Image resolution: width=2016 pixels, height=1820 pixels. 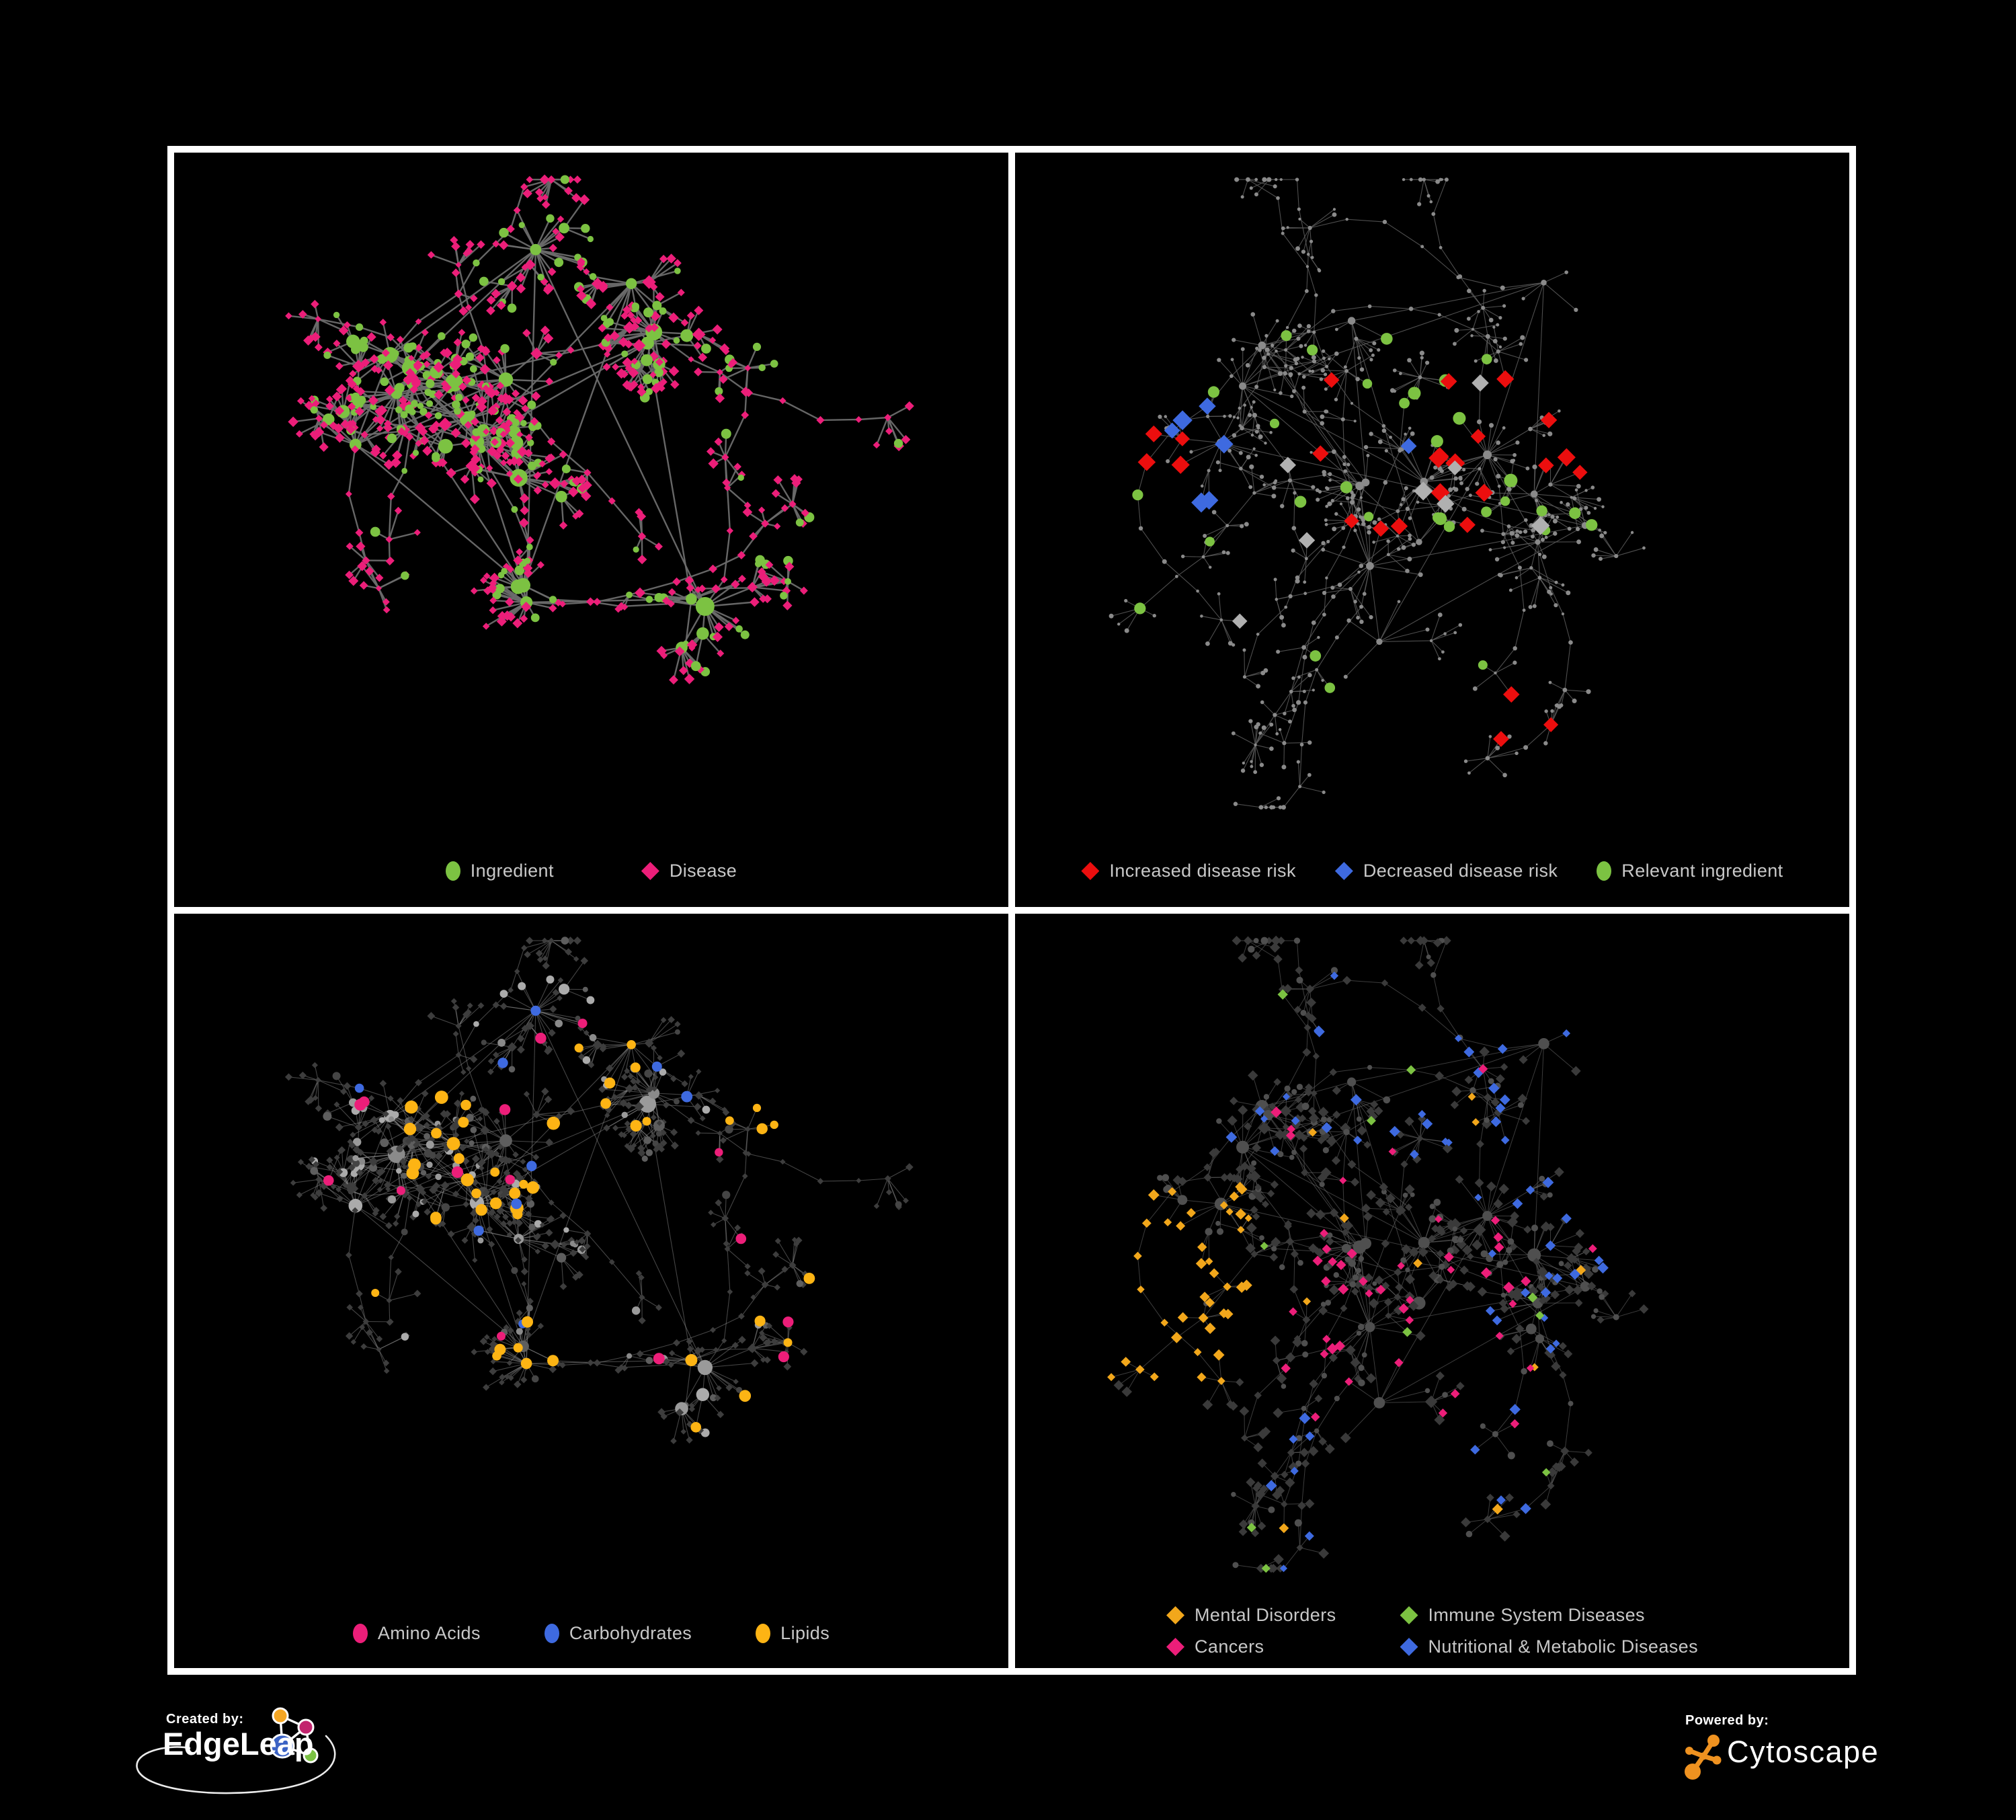 What do you see at coordinates (551, 1633) in the screenshot?
I see `carbohydrates-marker-icon` at bounding box center [551, 1633].